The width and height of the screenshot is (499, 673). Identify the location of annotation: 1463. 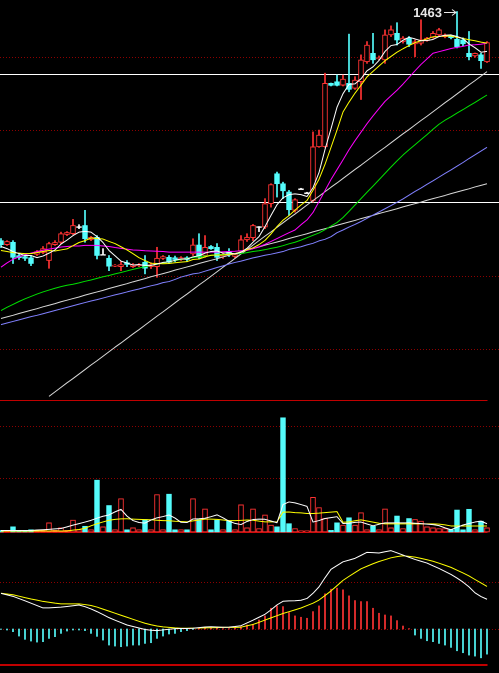
(427, 12).